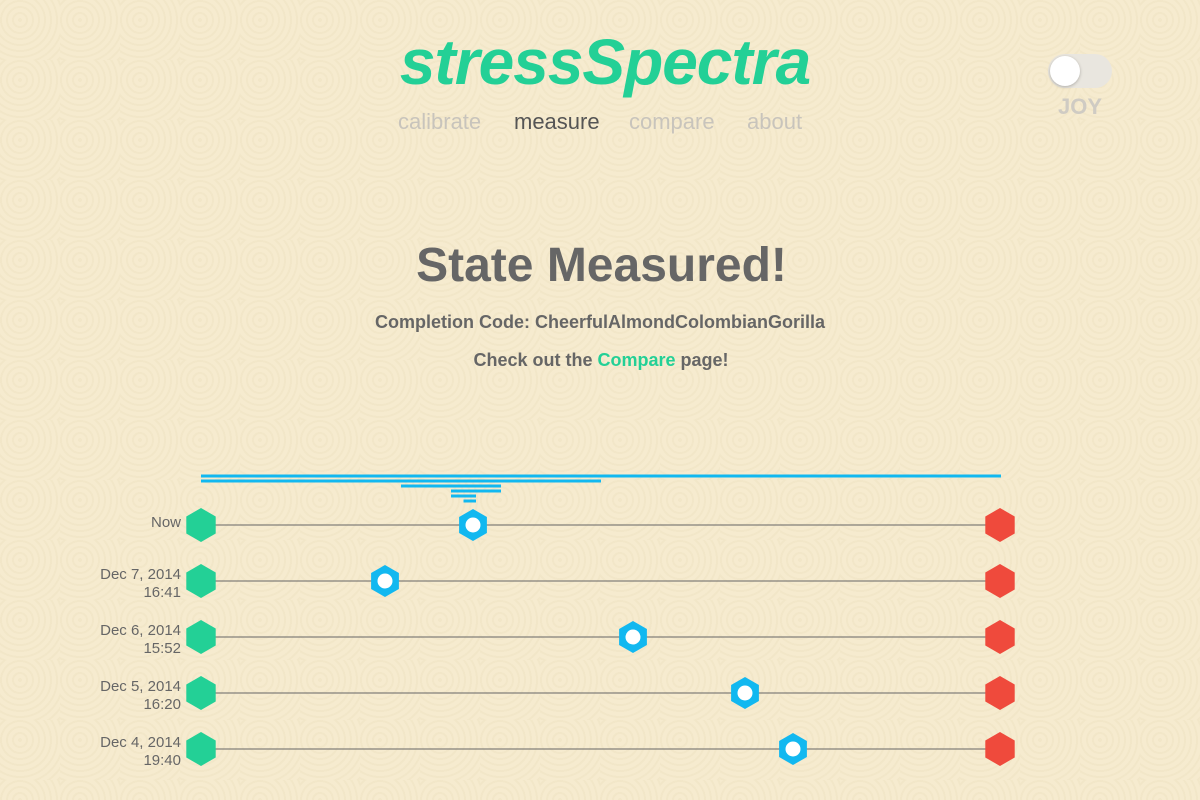 Image resolution: width=1200 pixels, height=800 pixels. I want to click on joy-toggle, so click(1080, 71).